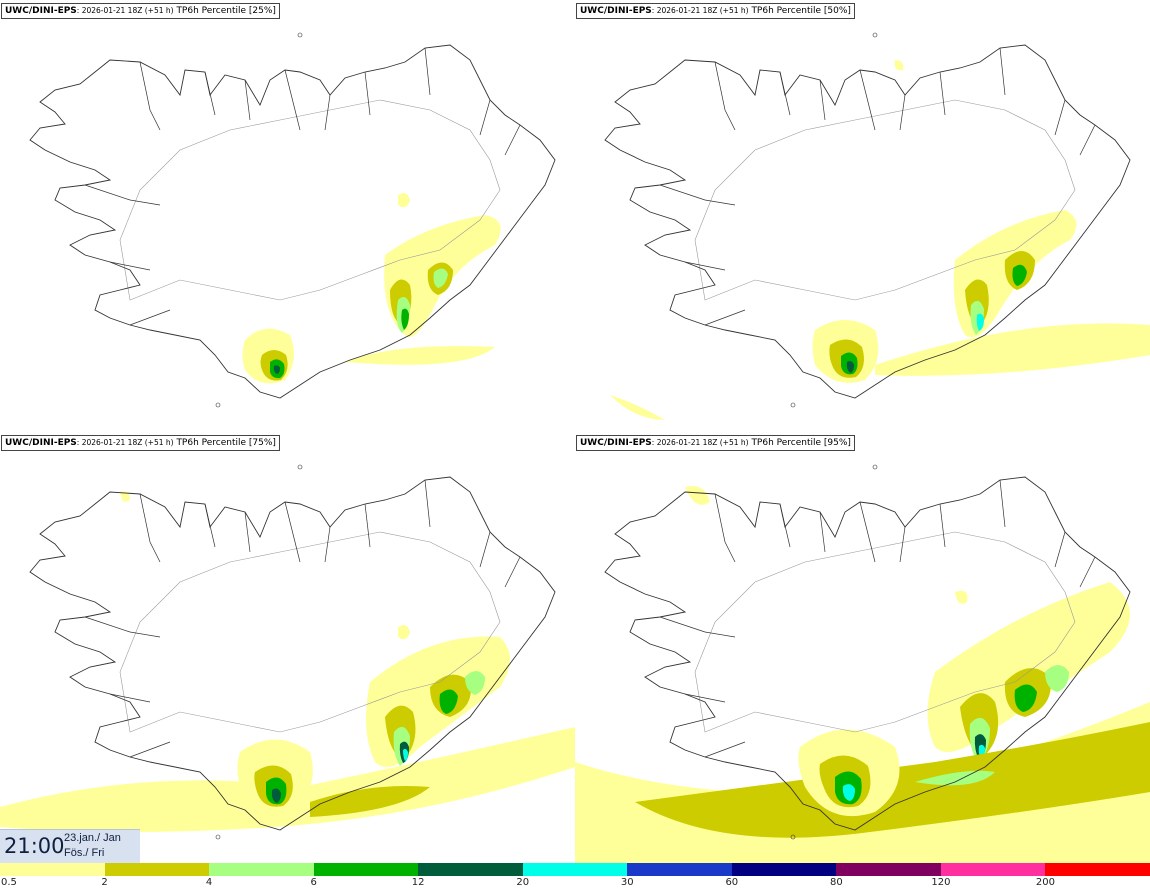  Describe the element at coordinates (313, 882) in the screenshot. I see `legend-tick-label: 6` at that location.